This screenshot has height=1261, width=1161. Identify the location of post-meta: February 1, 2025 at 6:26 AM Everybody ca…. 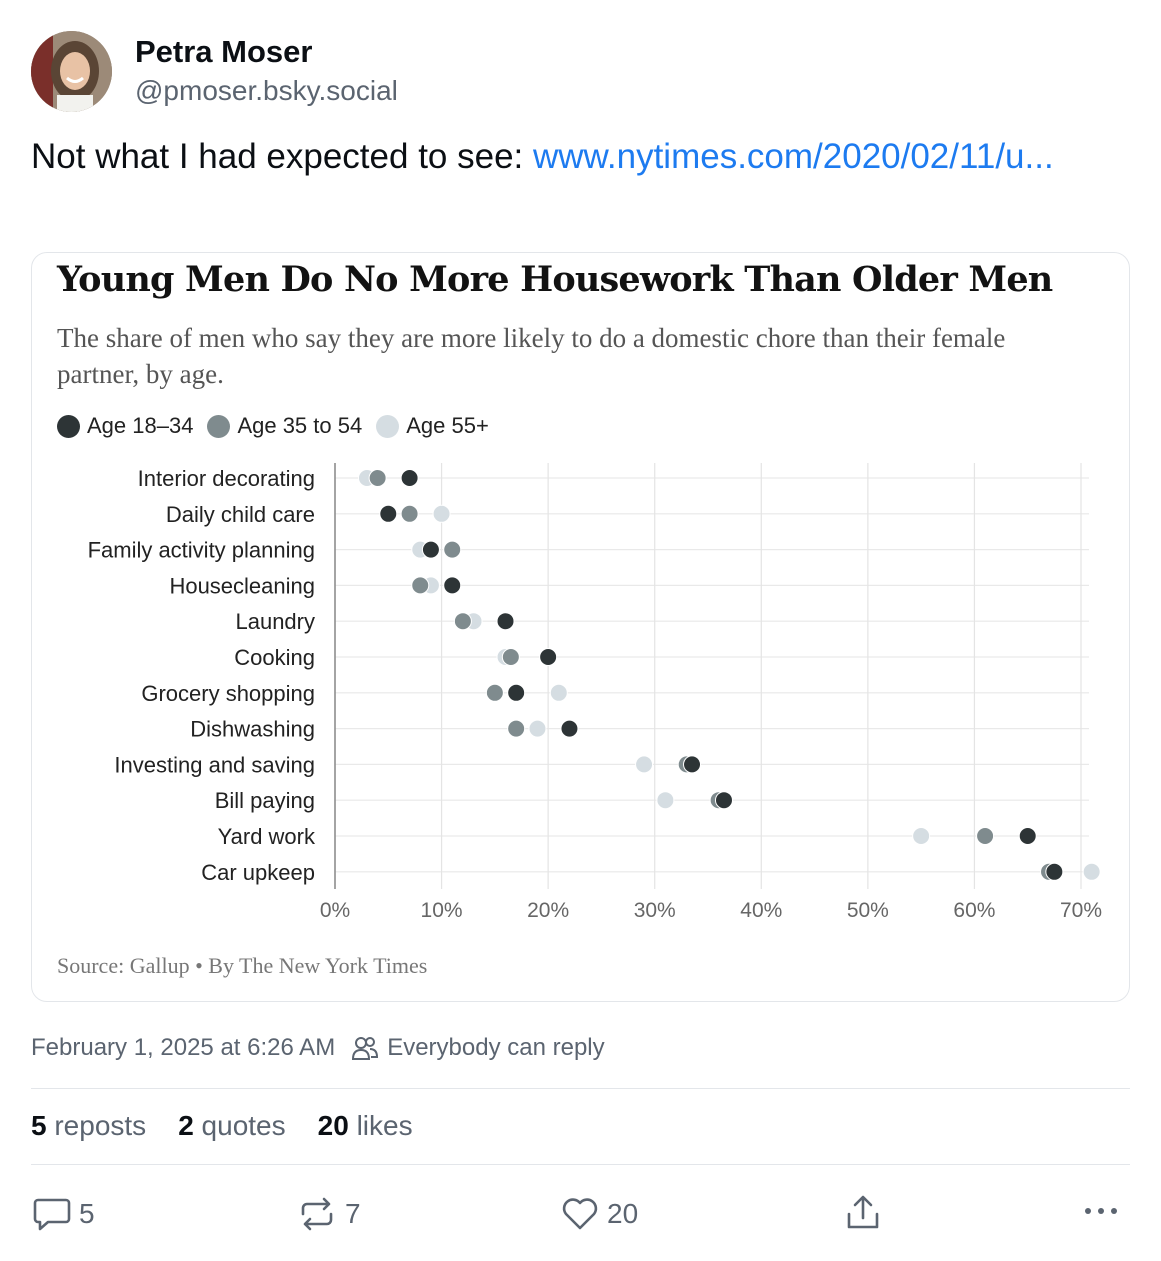
(318, 1048).